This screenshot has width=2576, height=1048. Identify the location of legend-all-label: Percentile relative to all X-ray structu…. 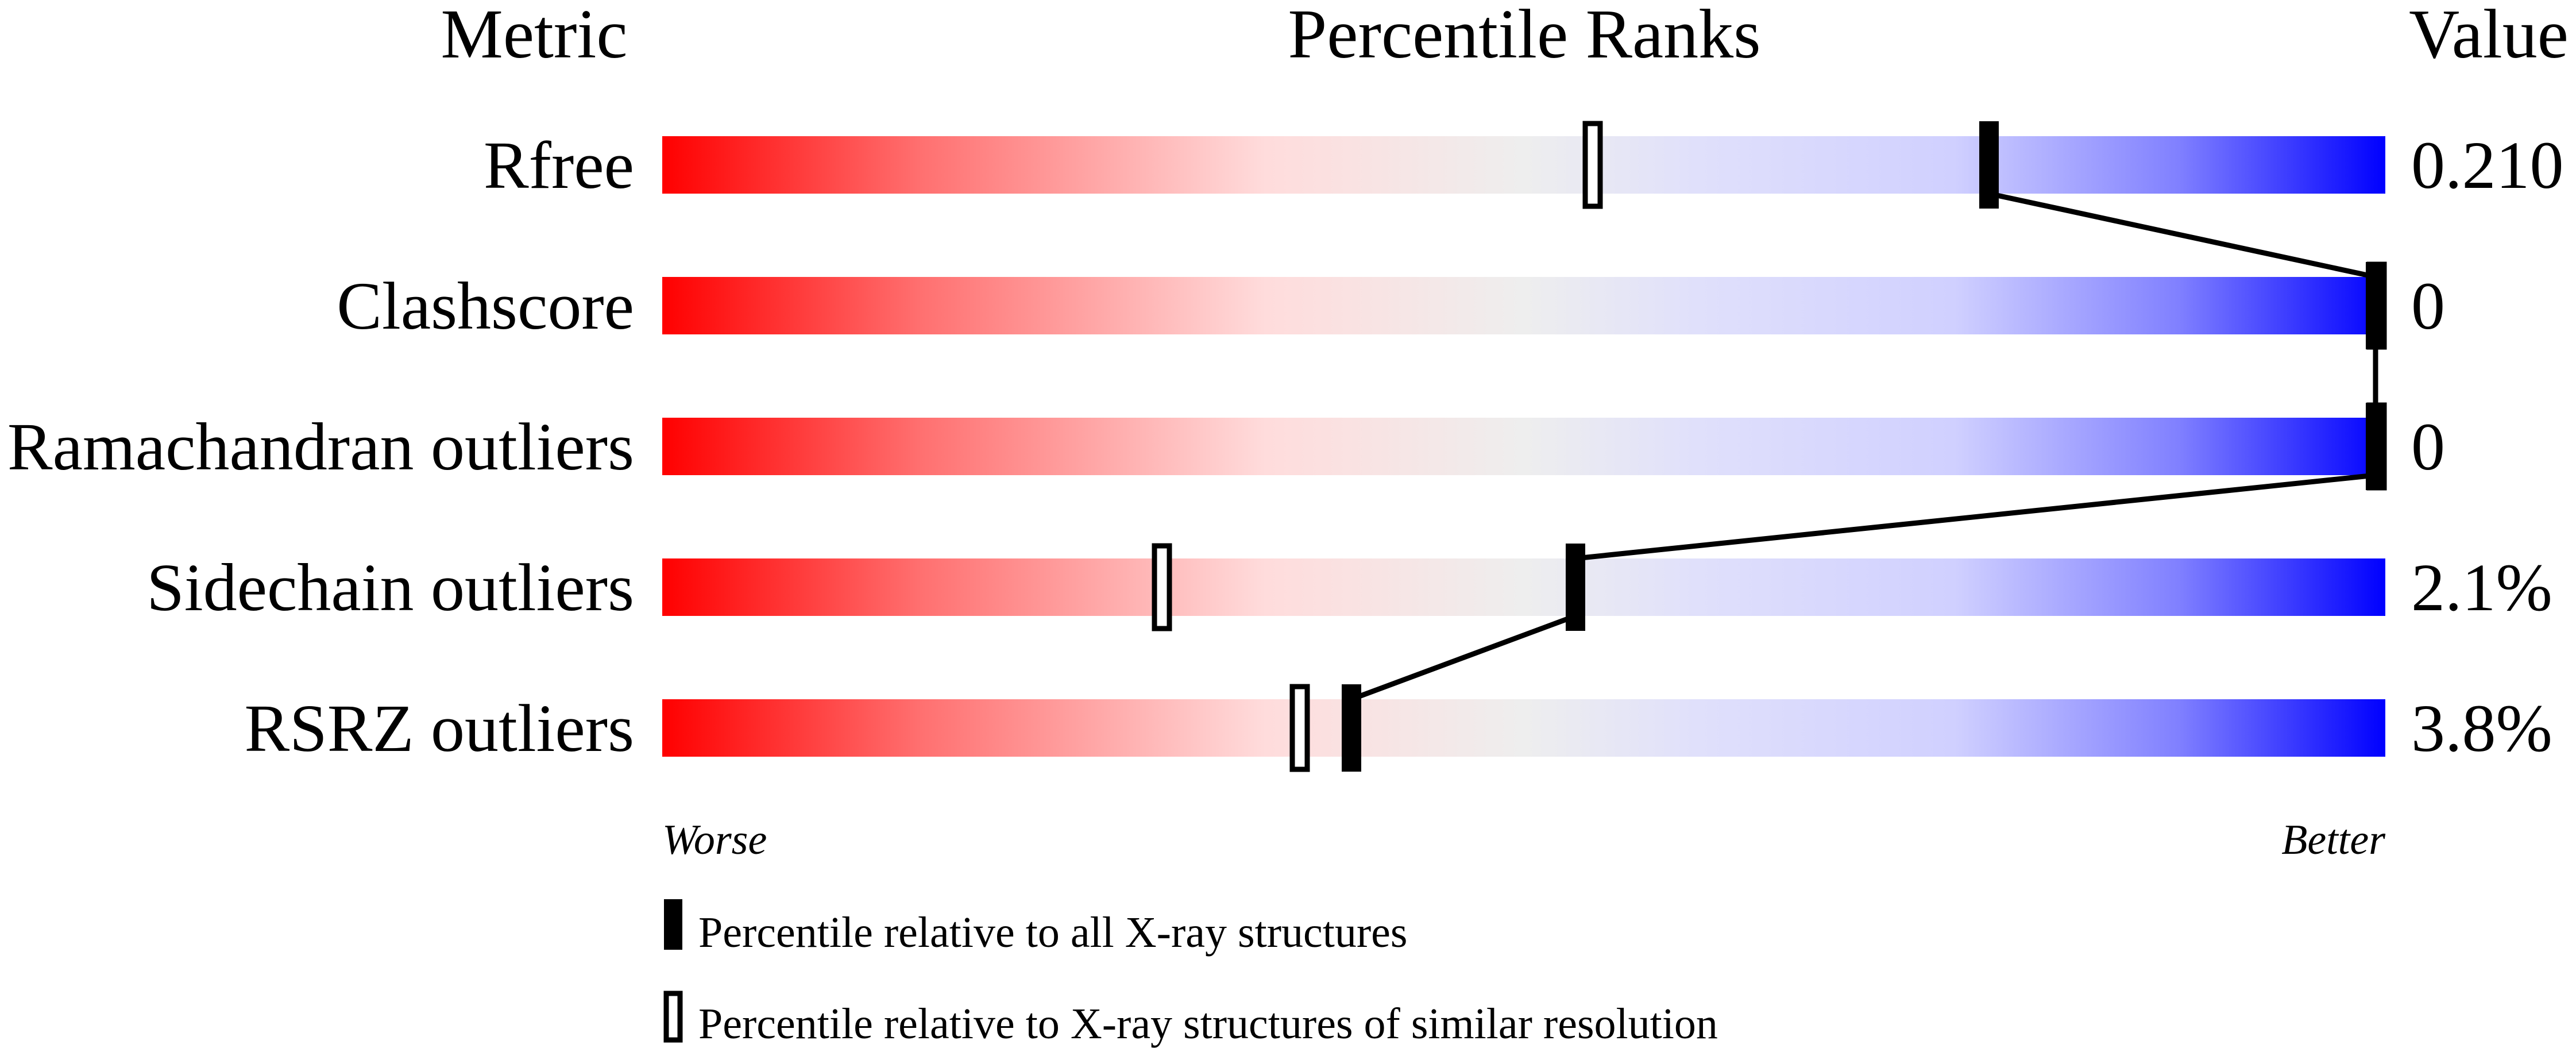
(1052, 932).